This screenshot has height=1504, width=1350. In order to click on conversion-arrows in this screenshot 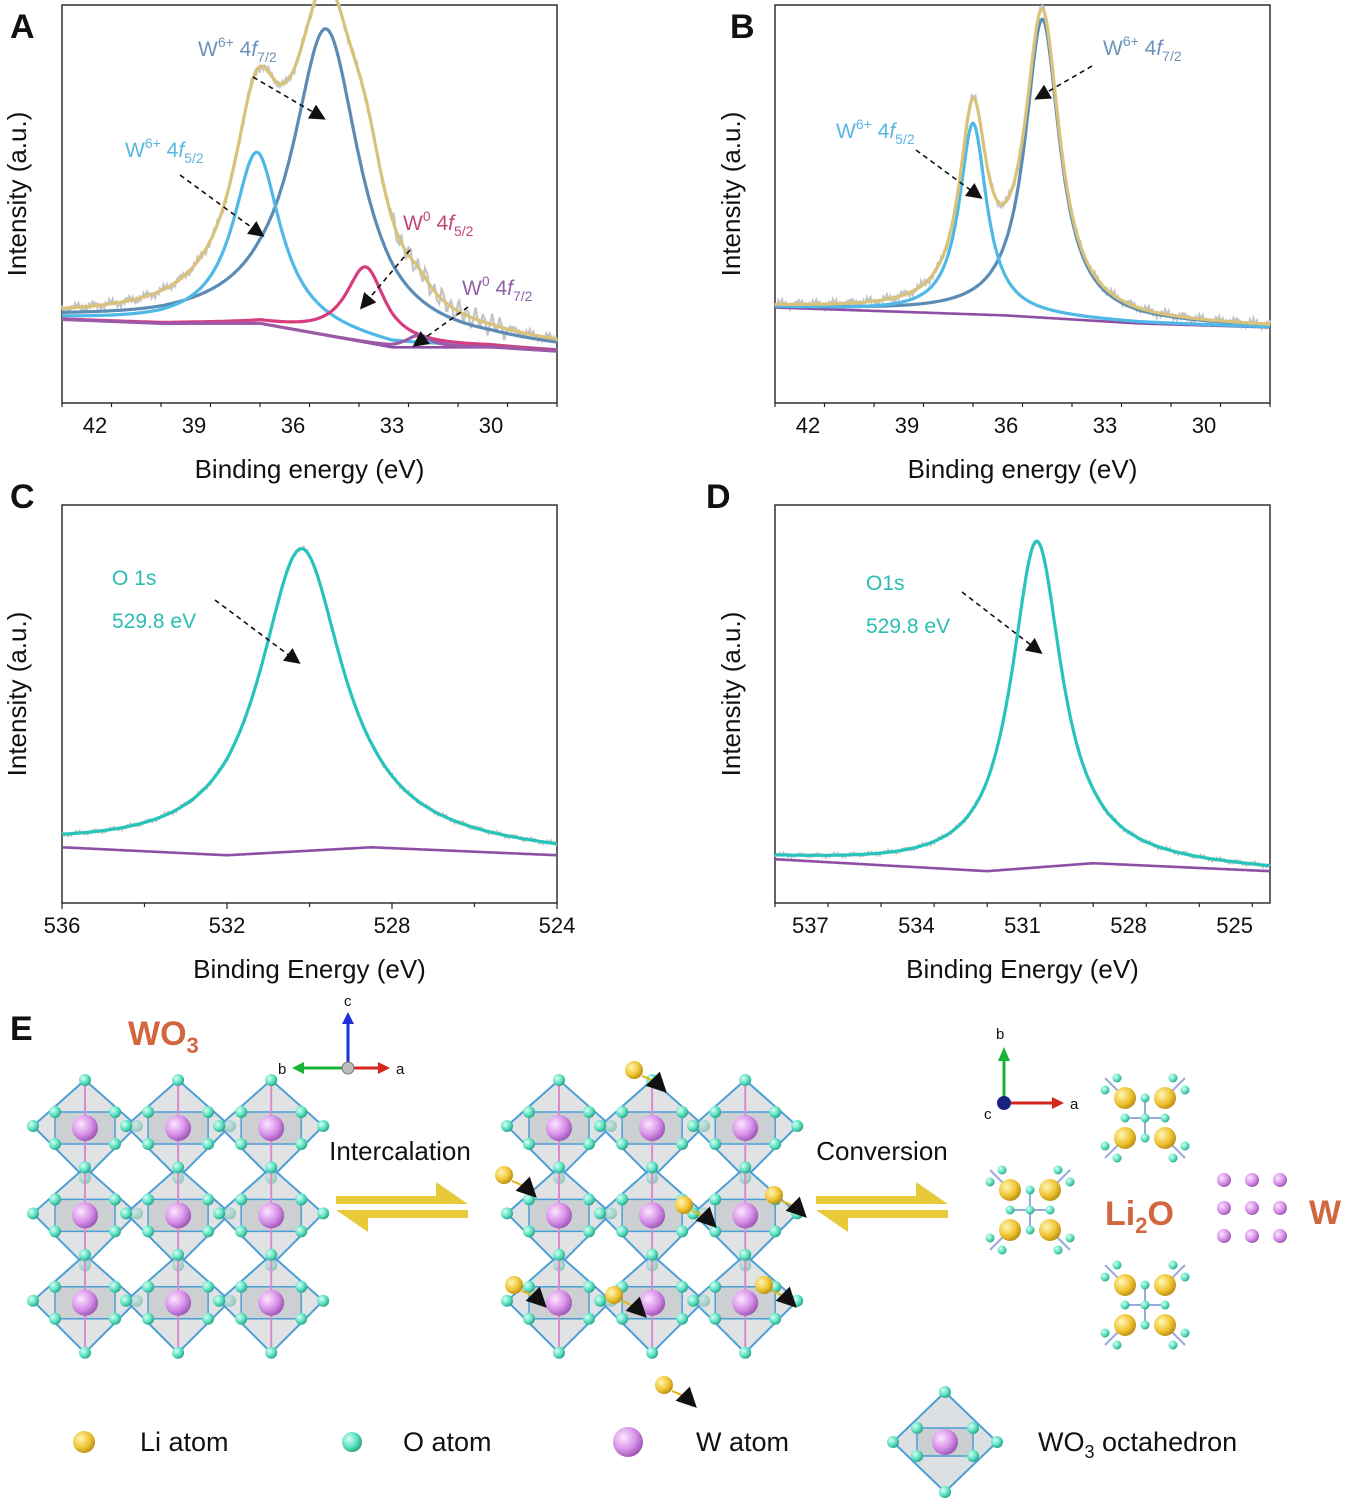, I will do `click(882, 1207)`.